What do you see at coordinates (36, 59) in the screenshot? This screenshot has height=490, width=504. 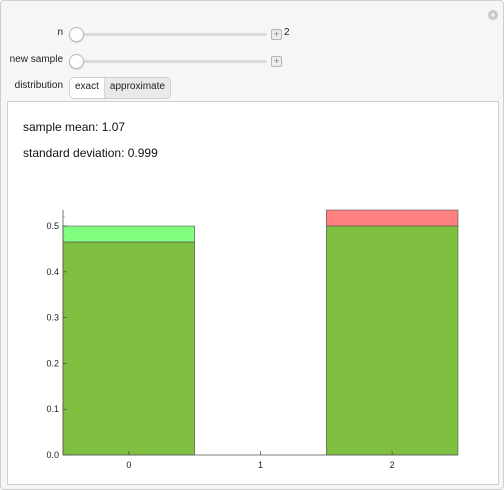 I see `new-sample-label: new sample` at bounding box center [36, 59].